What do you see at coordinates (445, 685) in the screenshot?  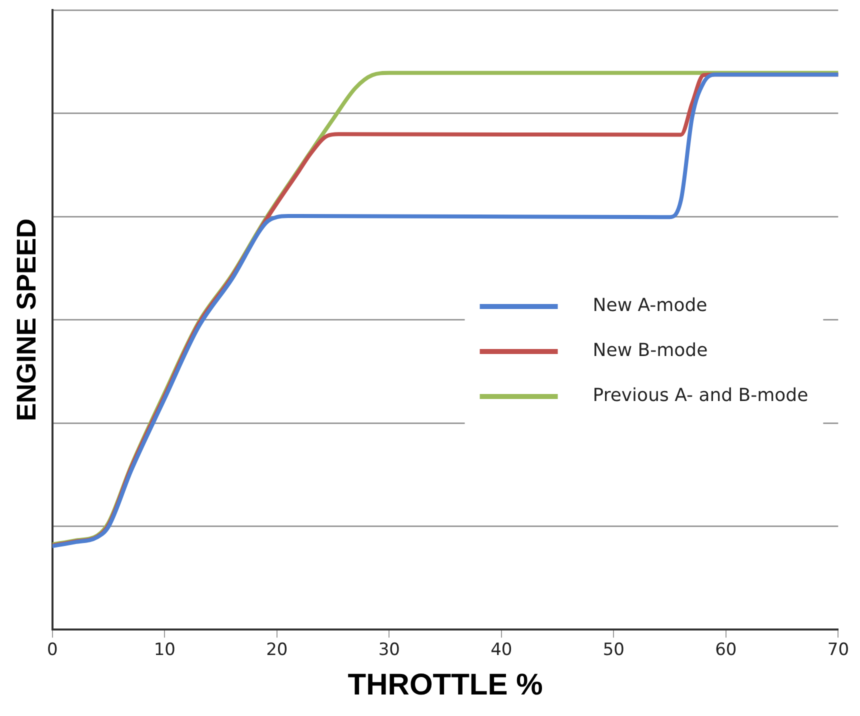 I see `x-axis-title: THROTTLE %` at bounding box center [445, 685].